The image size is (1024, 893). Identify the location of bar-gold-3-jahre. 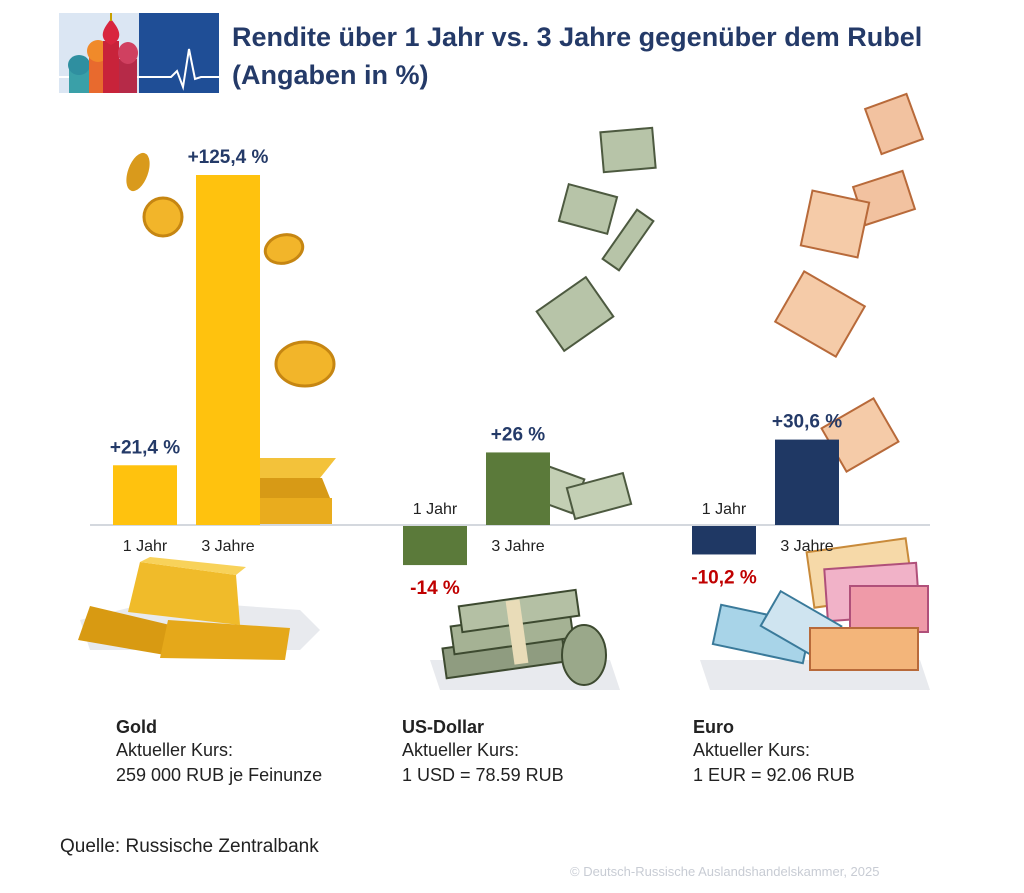
(228, 350).